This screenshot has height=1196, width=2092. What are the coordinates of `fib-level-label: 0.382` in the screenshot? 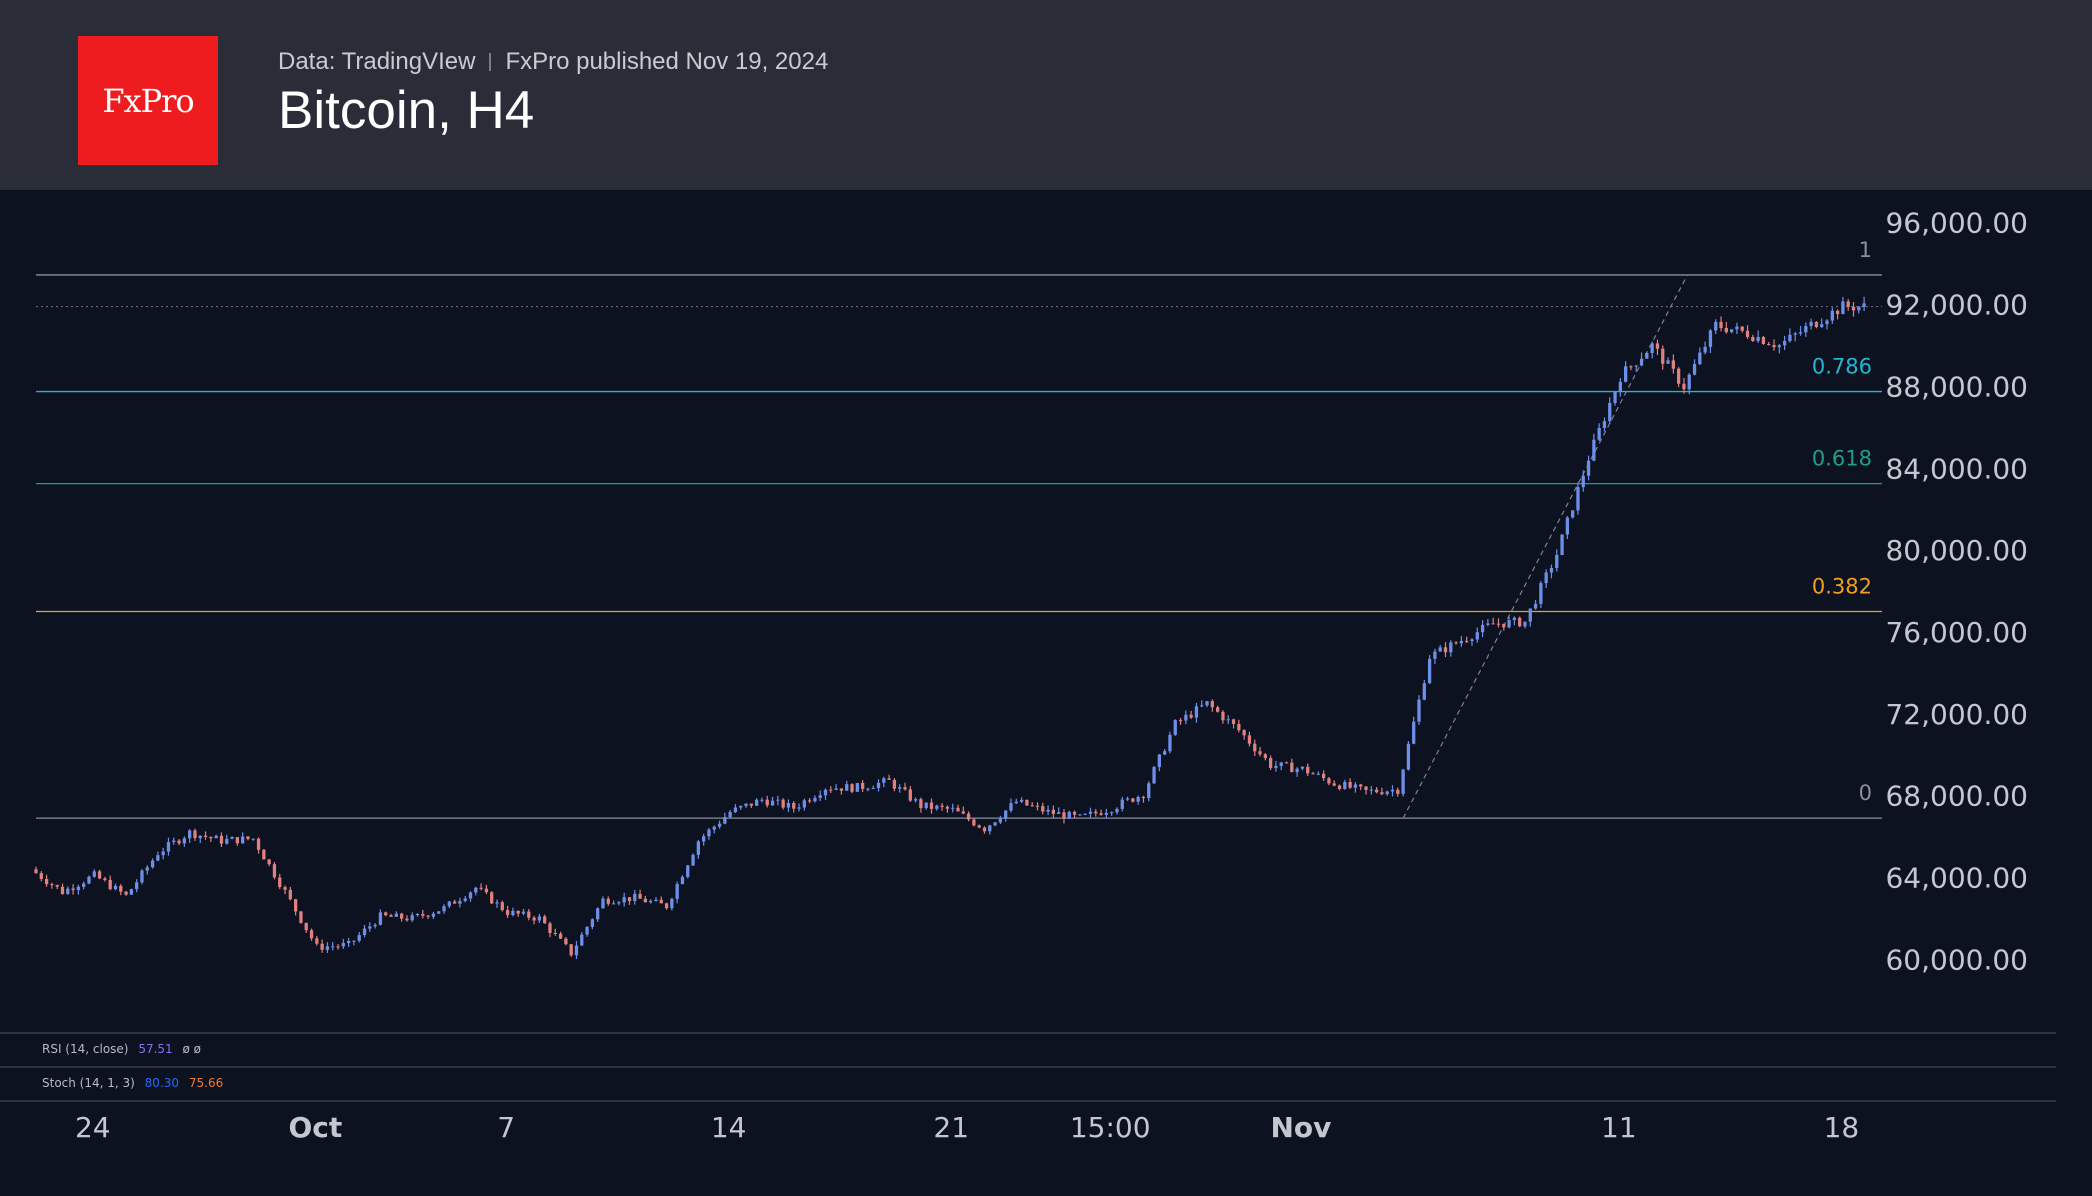 It's located at (1842, 587).